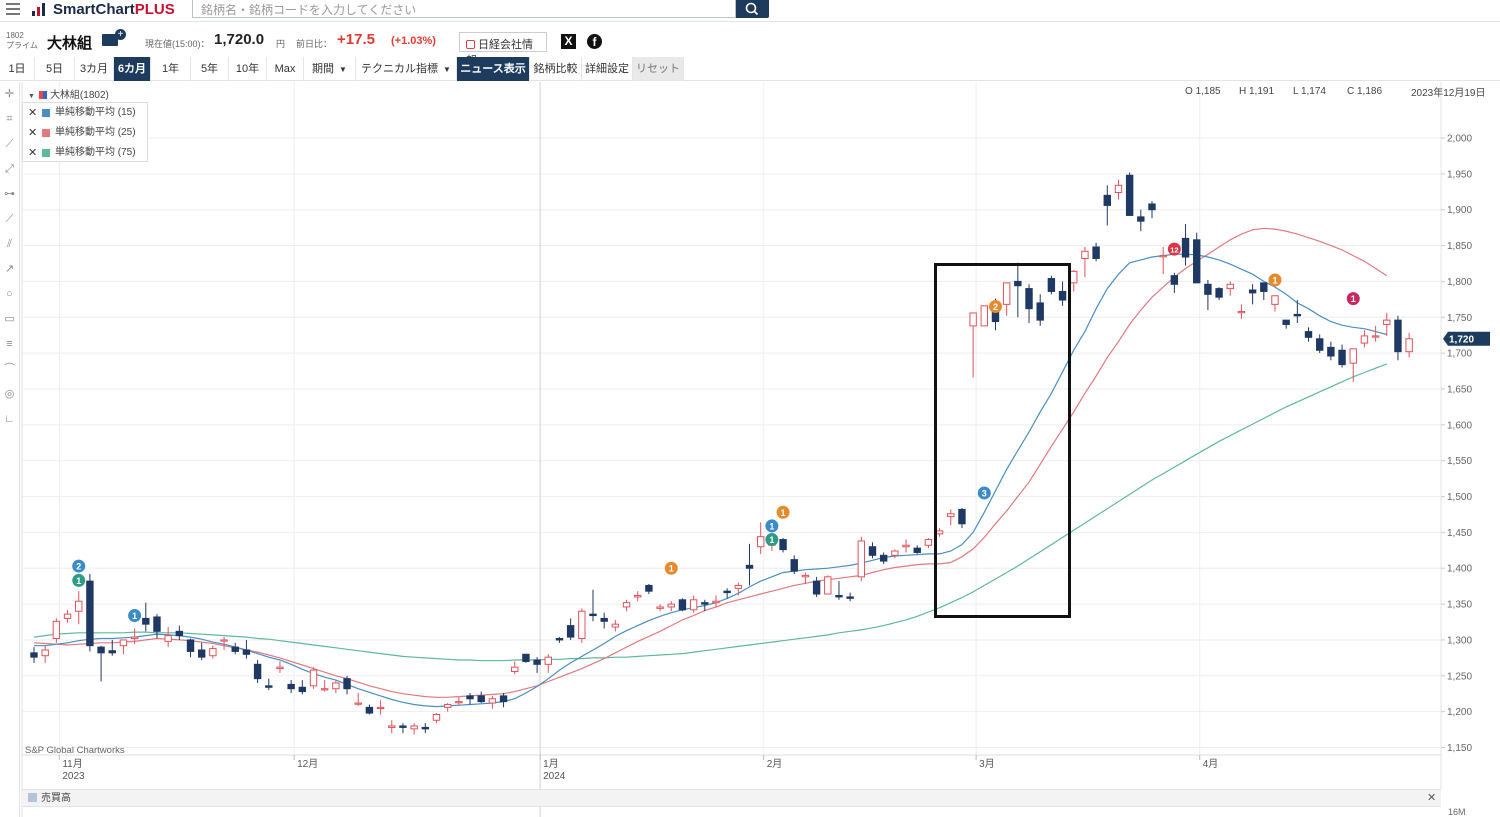 The height and width of the screenshot is (817, 1500). I want to click on arc-tool-icon: ⌒, so click(9, 369).